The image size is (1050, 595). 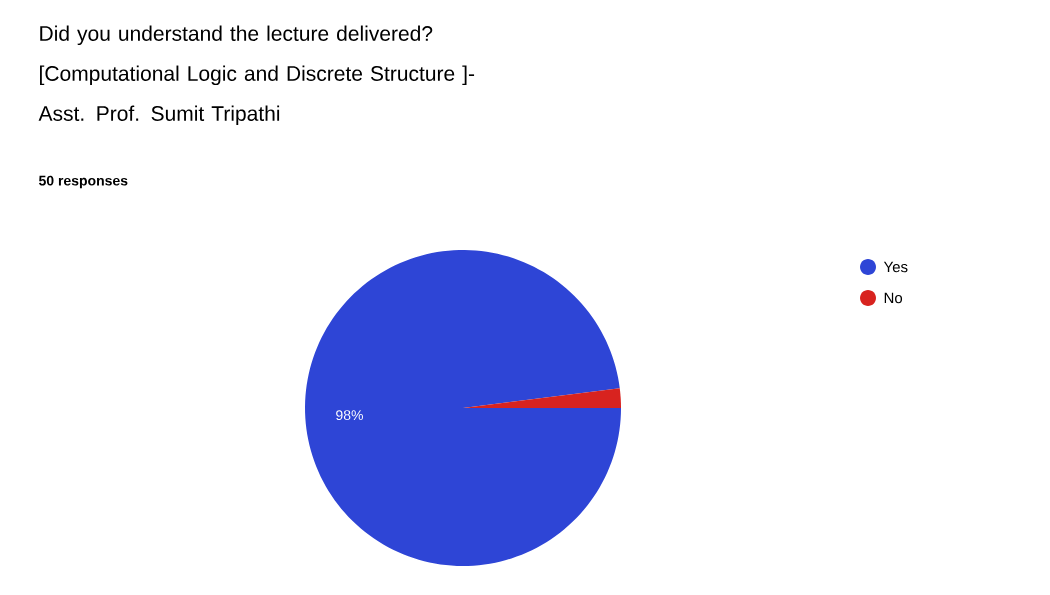 I want to click on legend-label: Yes, so click(x=895, y=267).